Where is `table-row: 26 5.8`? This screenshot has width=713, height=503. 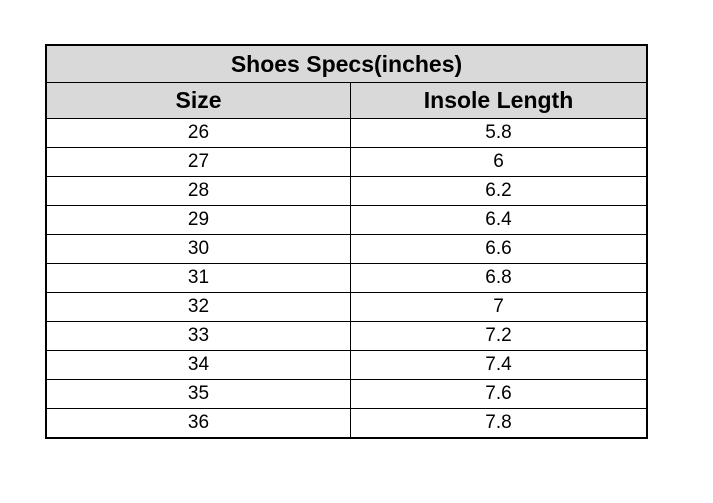
table-row: 26 5.8 is located at coordinates (346, 133).